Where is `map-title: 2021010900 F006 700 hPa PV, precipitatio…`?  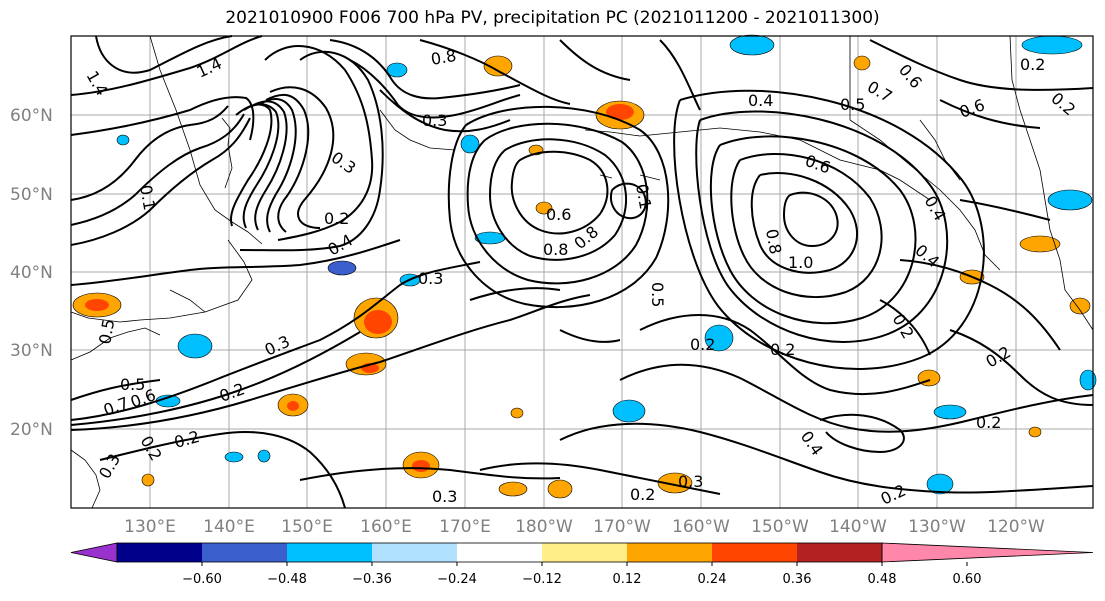
map-title: 2021010900 F006 700 hPa PV, precipitatio… is located at coordinates (552, 18).